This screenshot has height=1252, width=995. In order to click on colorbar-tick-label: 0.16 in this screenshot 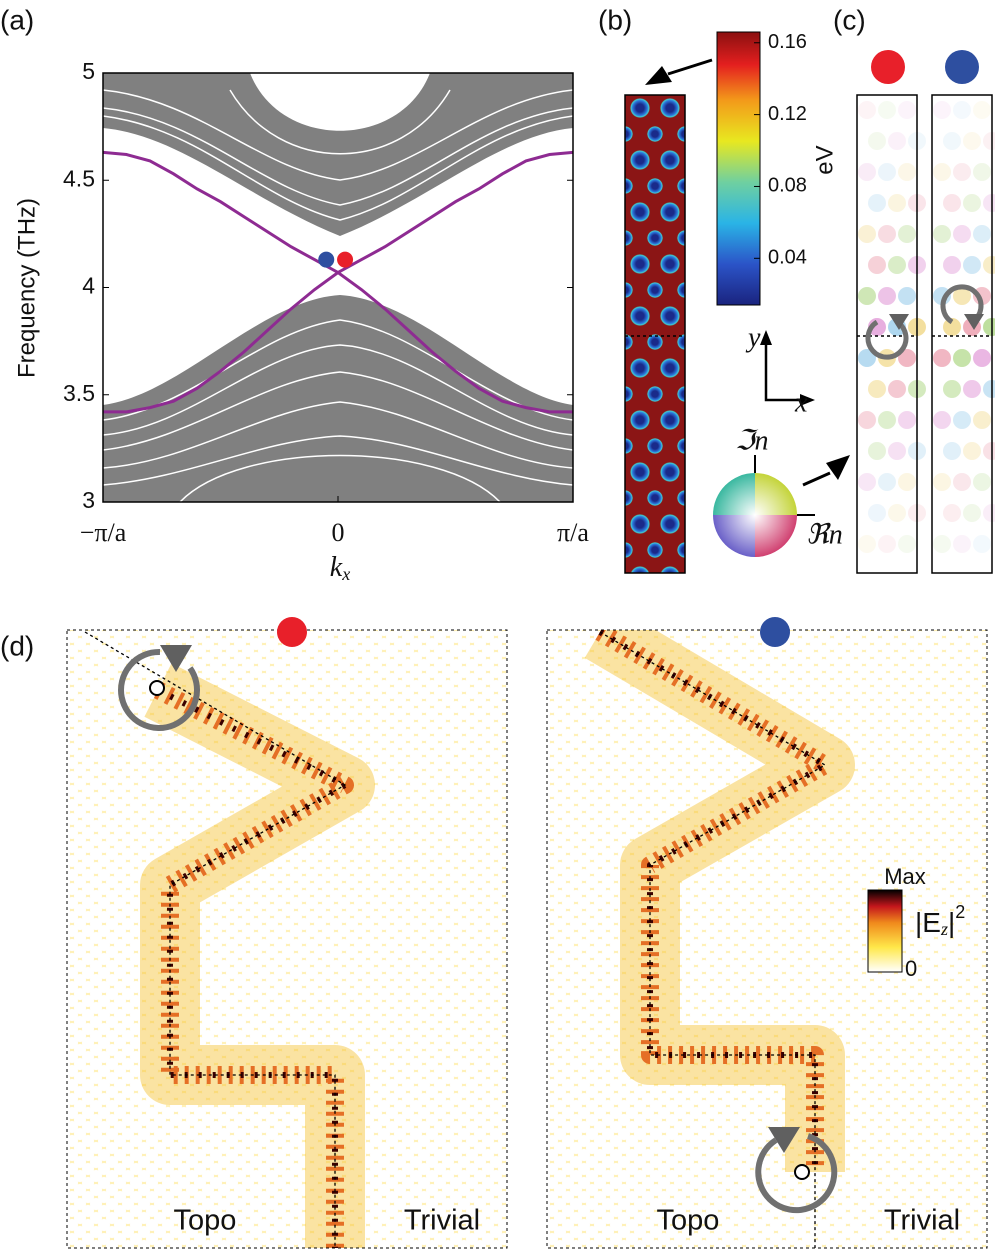, I will do `click(787, 42)`.